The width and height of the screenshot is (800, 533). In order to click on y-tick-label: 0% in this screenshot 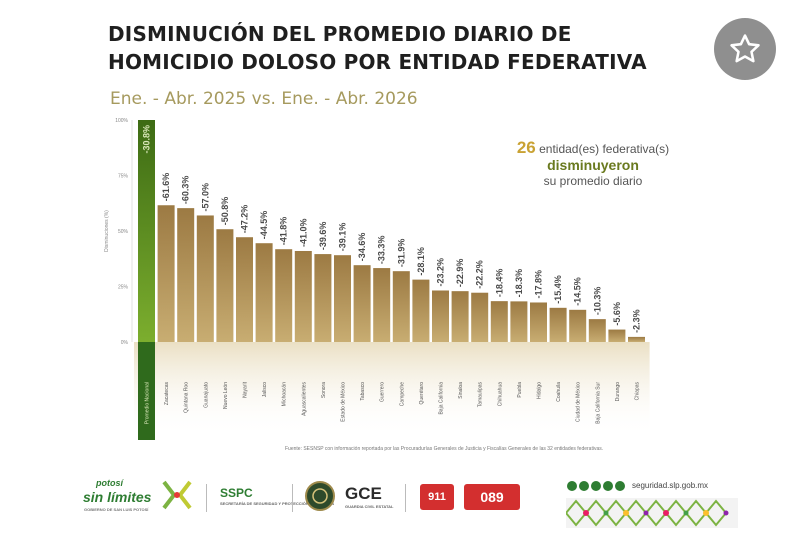, I will do `click(125, 343)`.